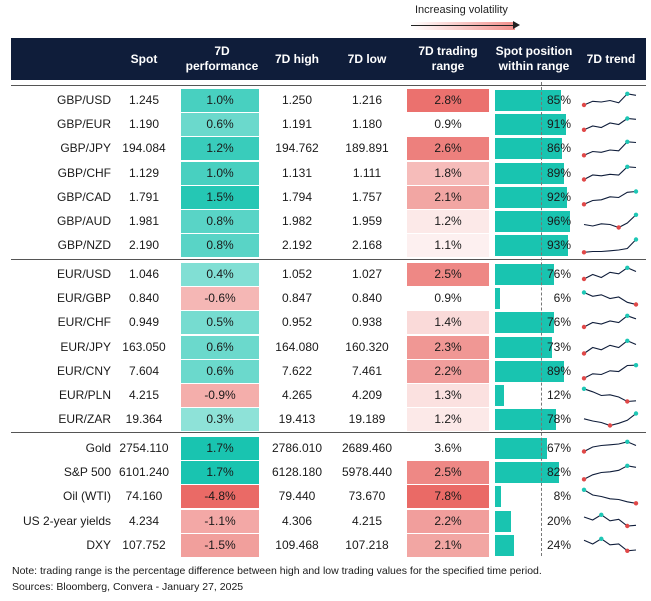  I want to click on table-row: GBP/JPY 194.084 1.2% 194.762 189.891 2.6% 86%, so click(328, 148).